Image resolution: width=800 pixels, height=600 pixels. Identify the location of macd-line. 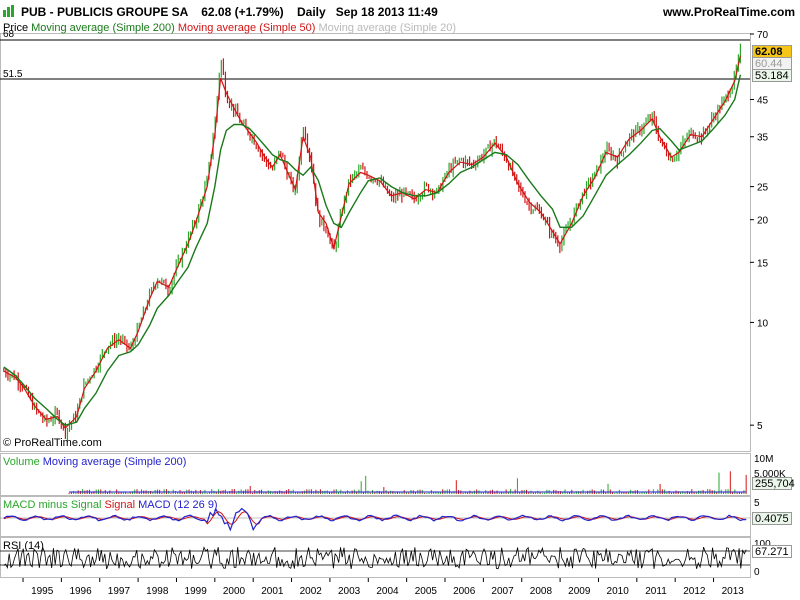
(375, 519).